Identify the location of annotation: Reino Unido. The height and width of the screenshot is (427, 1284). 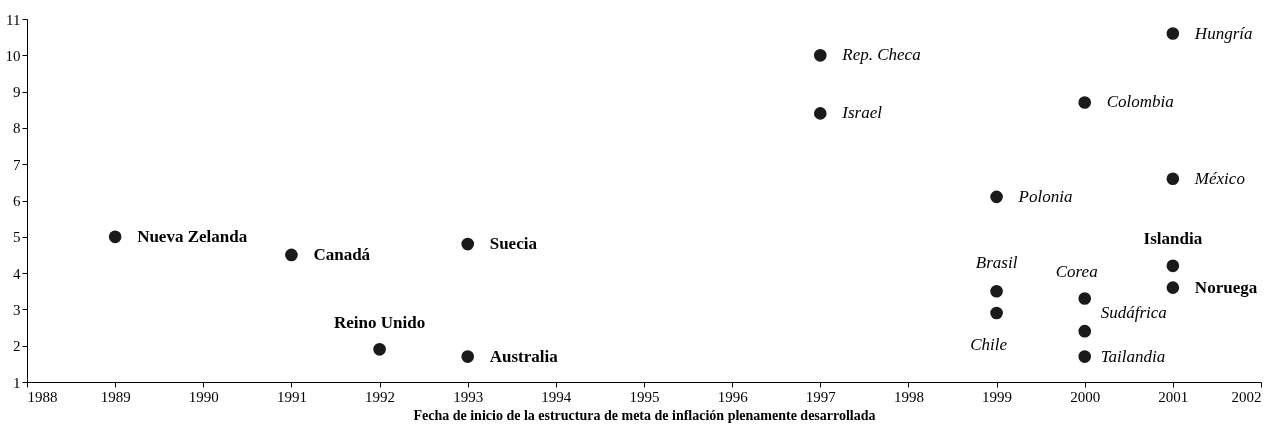
(379, 323).